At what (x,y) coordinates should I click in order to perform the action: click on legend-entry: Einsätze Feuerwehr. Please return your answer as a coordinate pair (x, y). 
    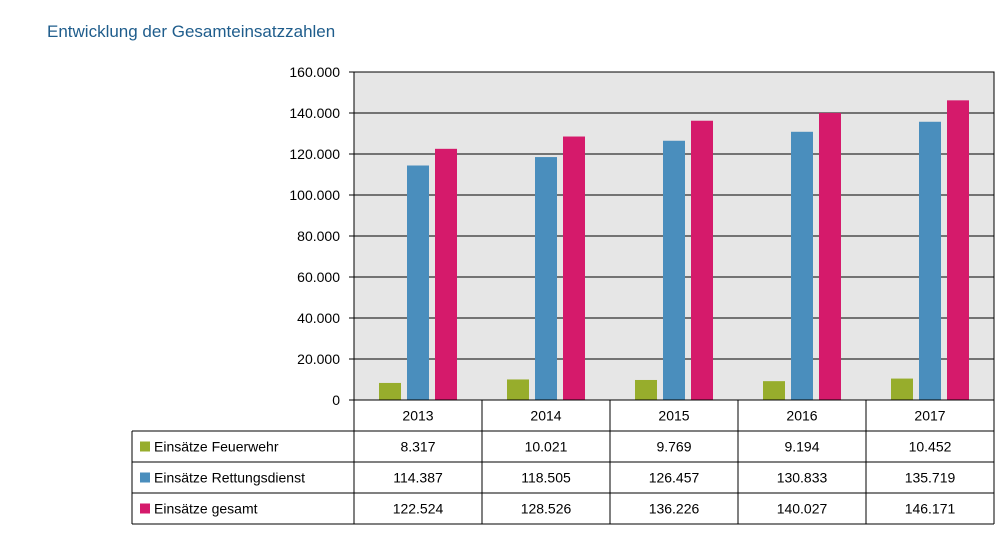
    Looking at the image, I should click on (216, 447).